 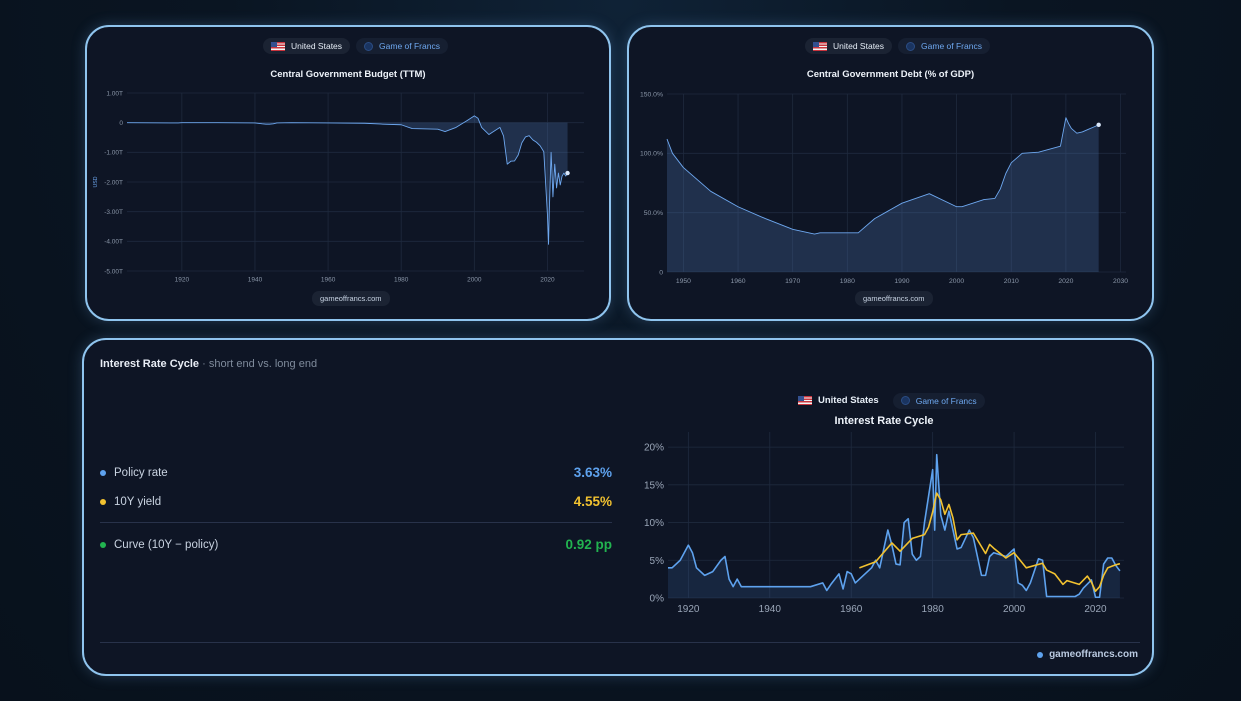 I want to click on x-tick-label: 1950, so click(x=683, y=281).